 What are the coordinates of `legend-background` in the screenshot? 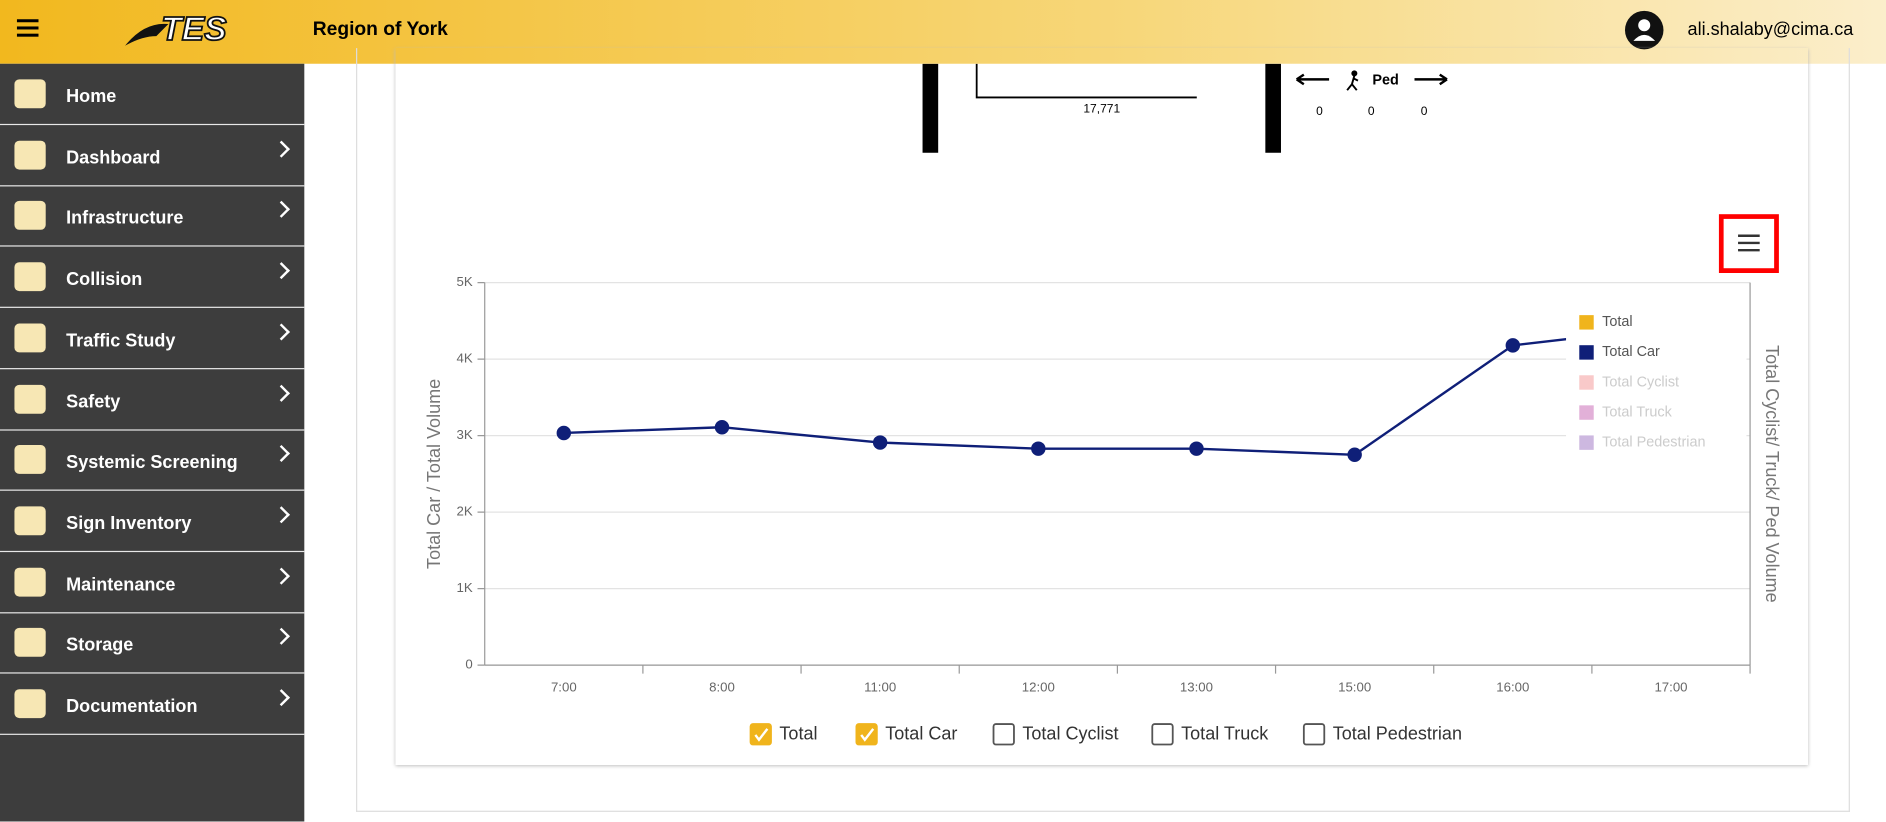 It's located at (1656, 380).